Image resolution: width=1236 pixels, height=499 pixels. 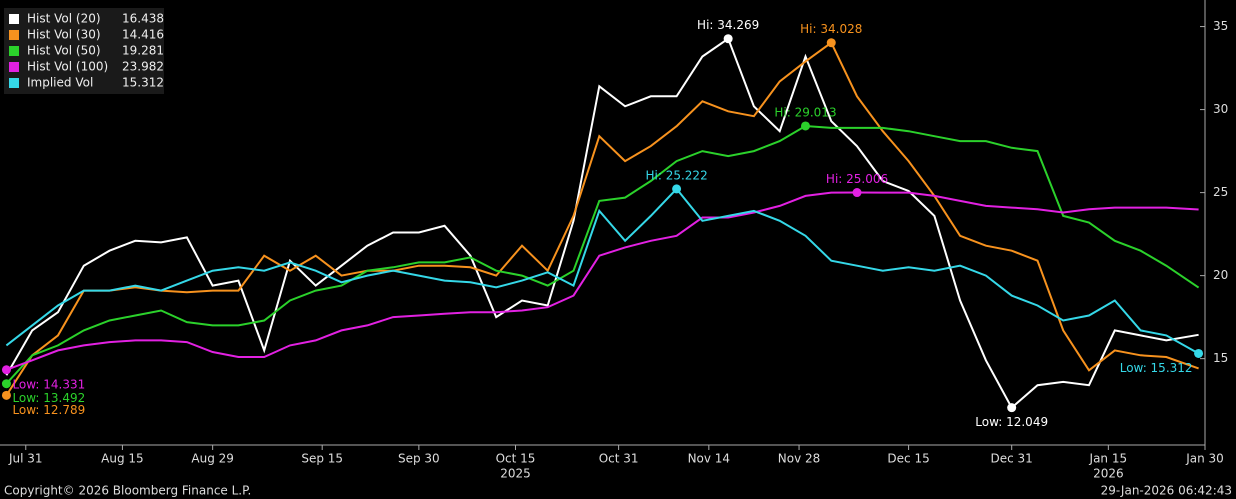 What do you see at coordinates (64, 19) in the screenshot?
I see `legend-label: Hist Vol (20)` at bounding box center [64, 19].